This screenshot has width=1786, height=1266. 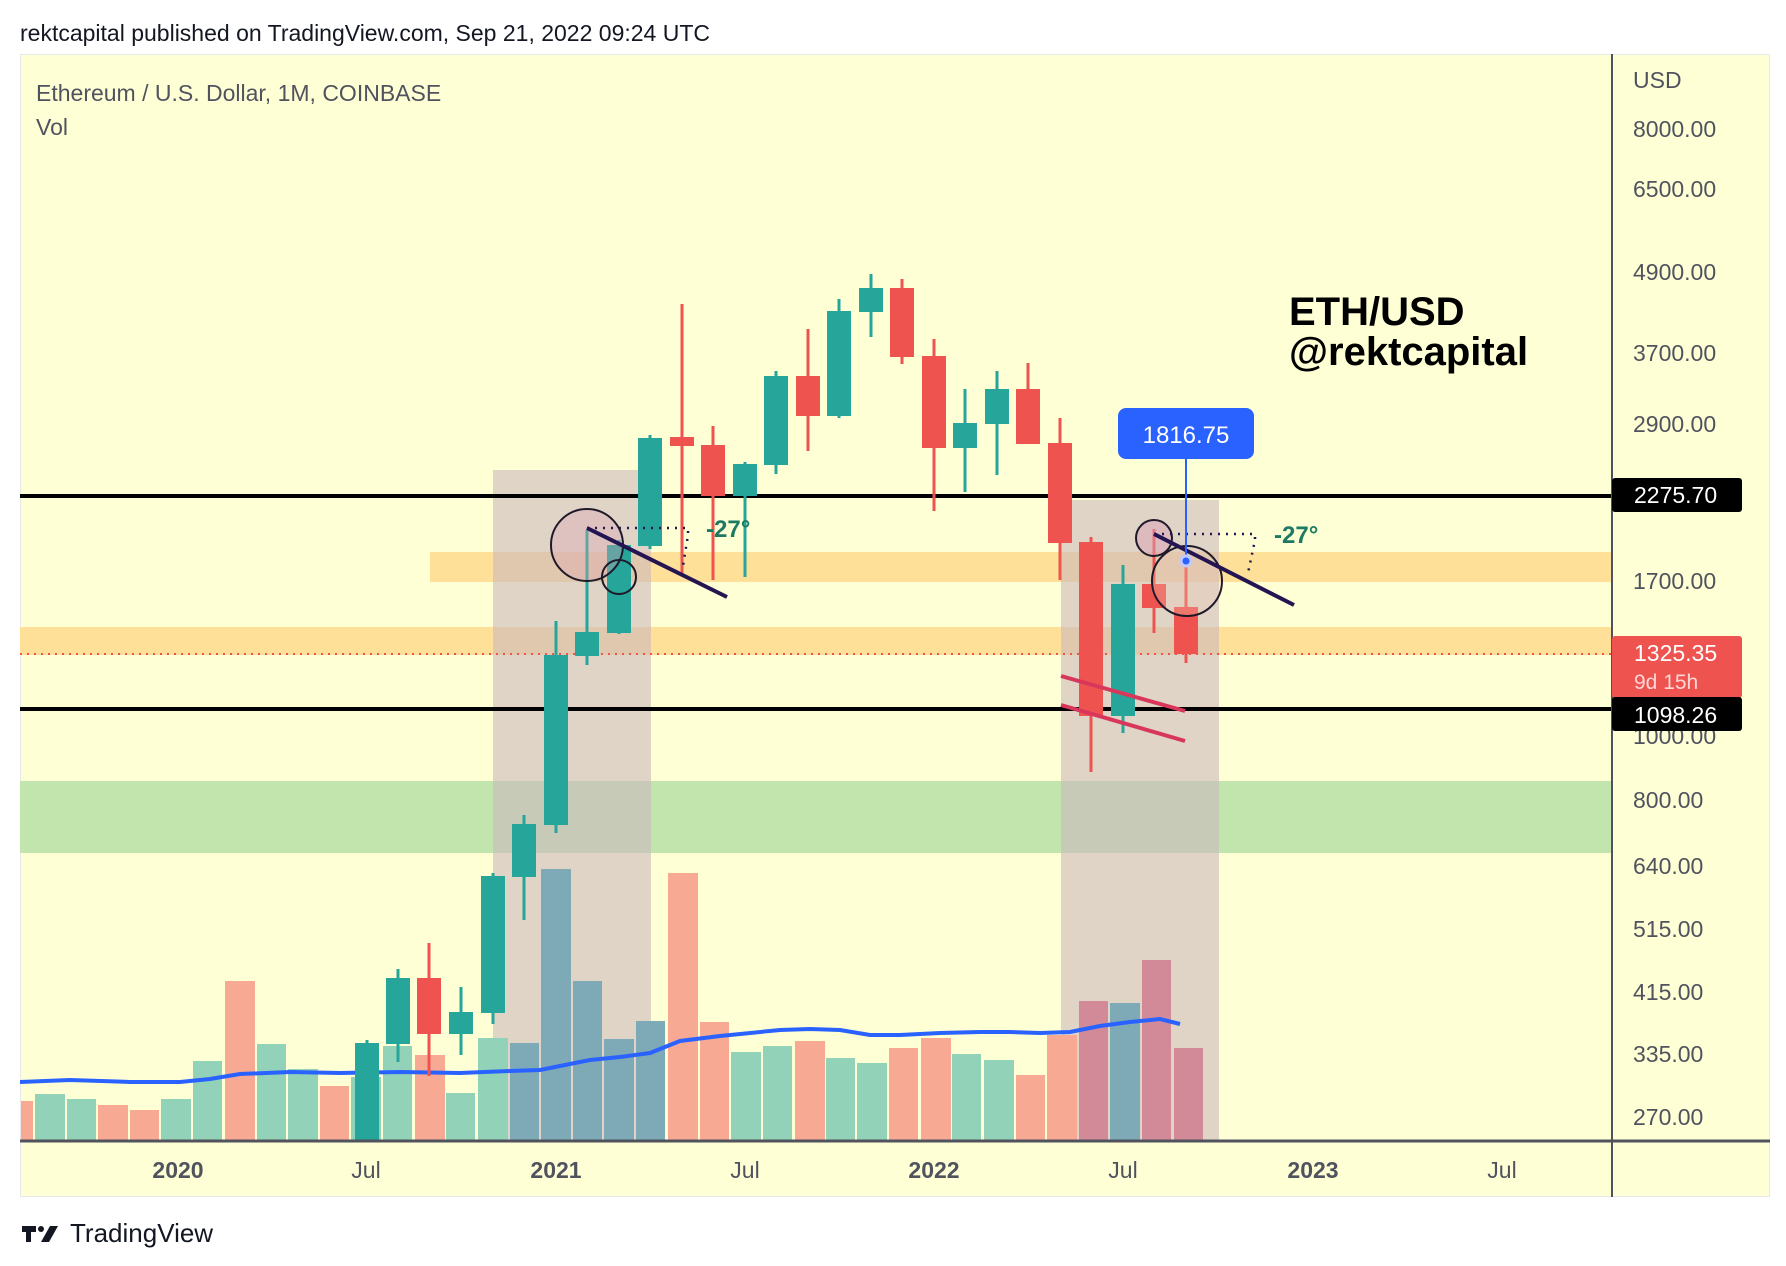 I want to click on time-tick: 2021, so click(x=555, y=1170).